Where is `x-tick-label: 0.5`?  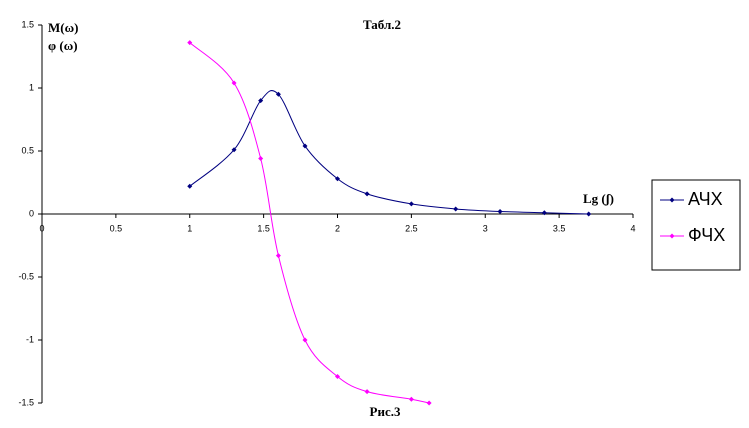 x-tick-label: 0.5 is located at coordinates (116, 228).